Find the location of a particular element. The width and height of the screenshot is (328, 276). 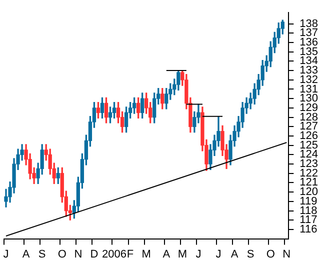

x-tick-label: 2006 is located at coordinates (114, 254).